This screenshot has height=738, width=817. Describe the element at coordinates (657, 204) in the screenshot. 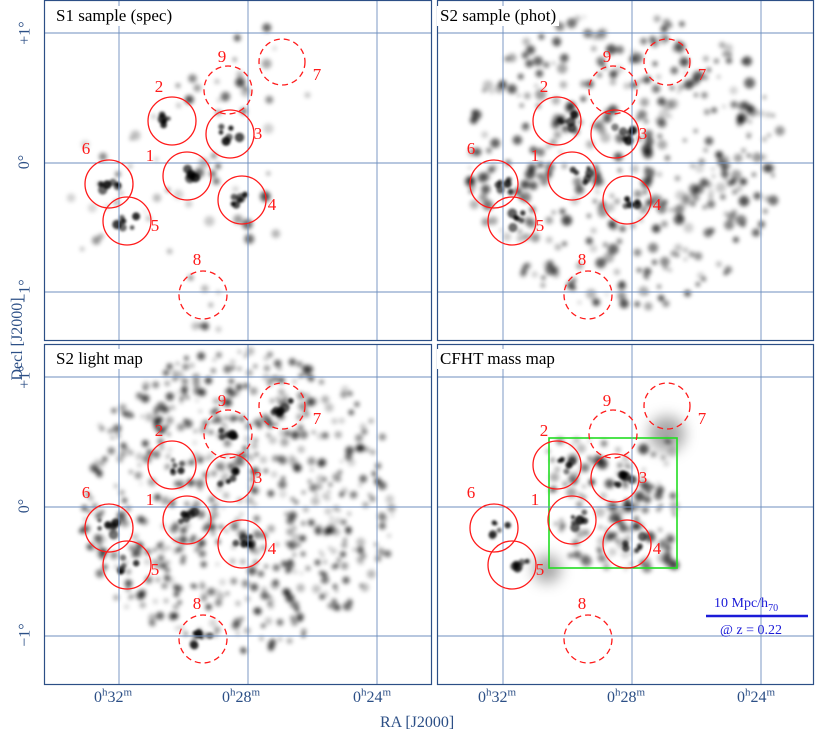

I see `cluster-label-4: 4` at that location.